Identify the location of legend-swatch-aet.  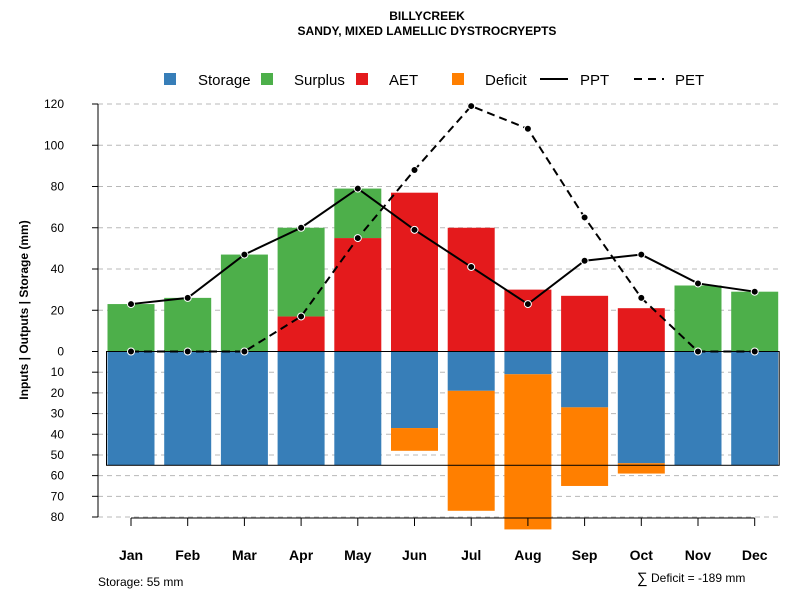
(362, 79).